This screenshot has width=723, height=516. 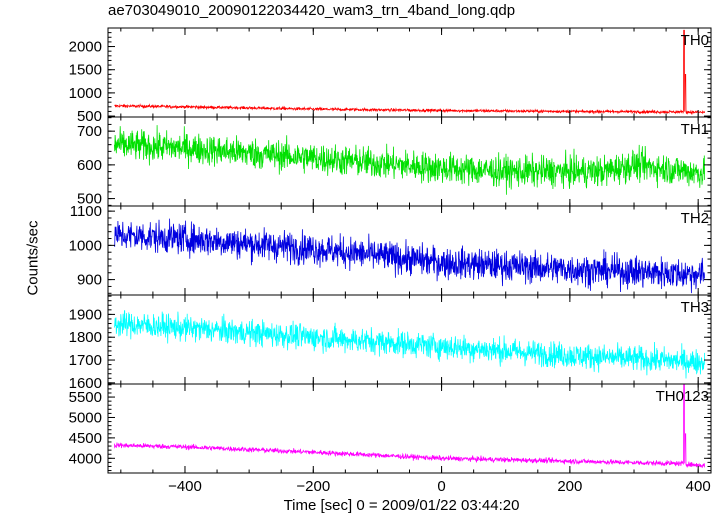 What do you see at coordinates (85, 397) in the screenshot?
I see `y-tick-label: 5500` at bounding box center [85, 397].